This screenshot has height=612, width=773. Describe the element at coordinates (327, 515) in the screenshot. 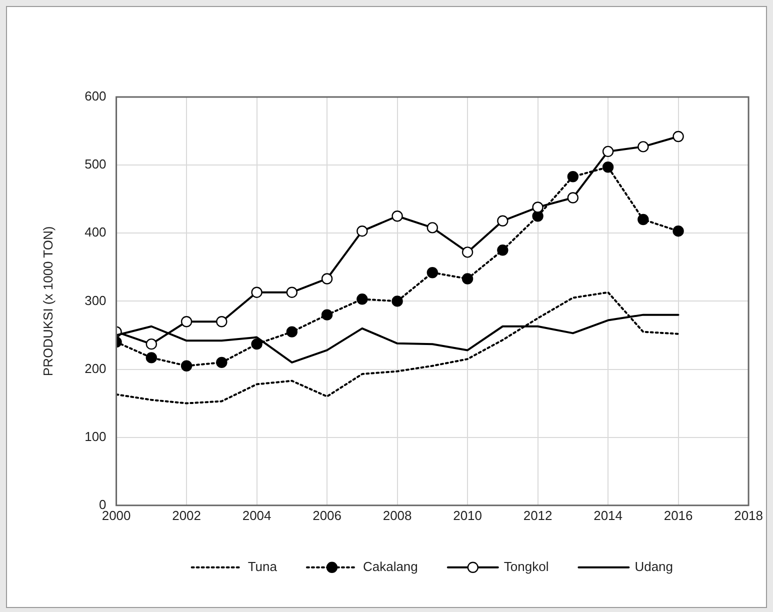

I see `x-tick-label: 2006` at that location.